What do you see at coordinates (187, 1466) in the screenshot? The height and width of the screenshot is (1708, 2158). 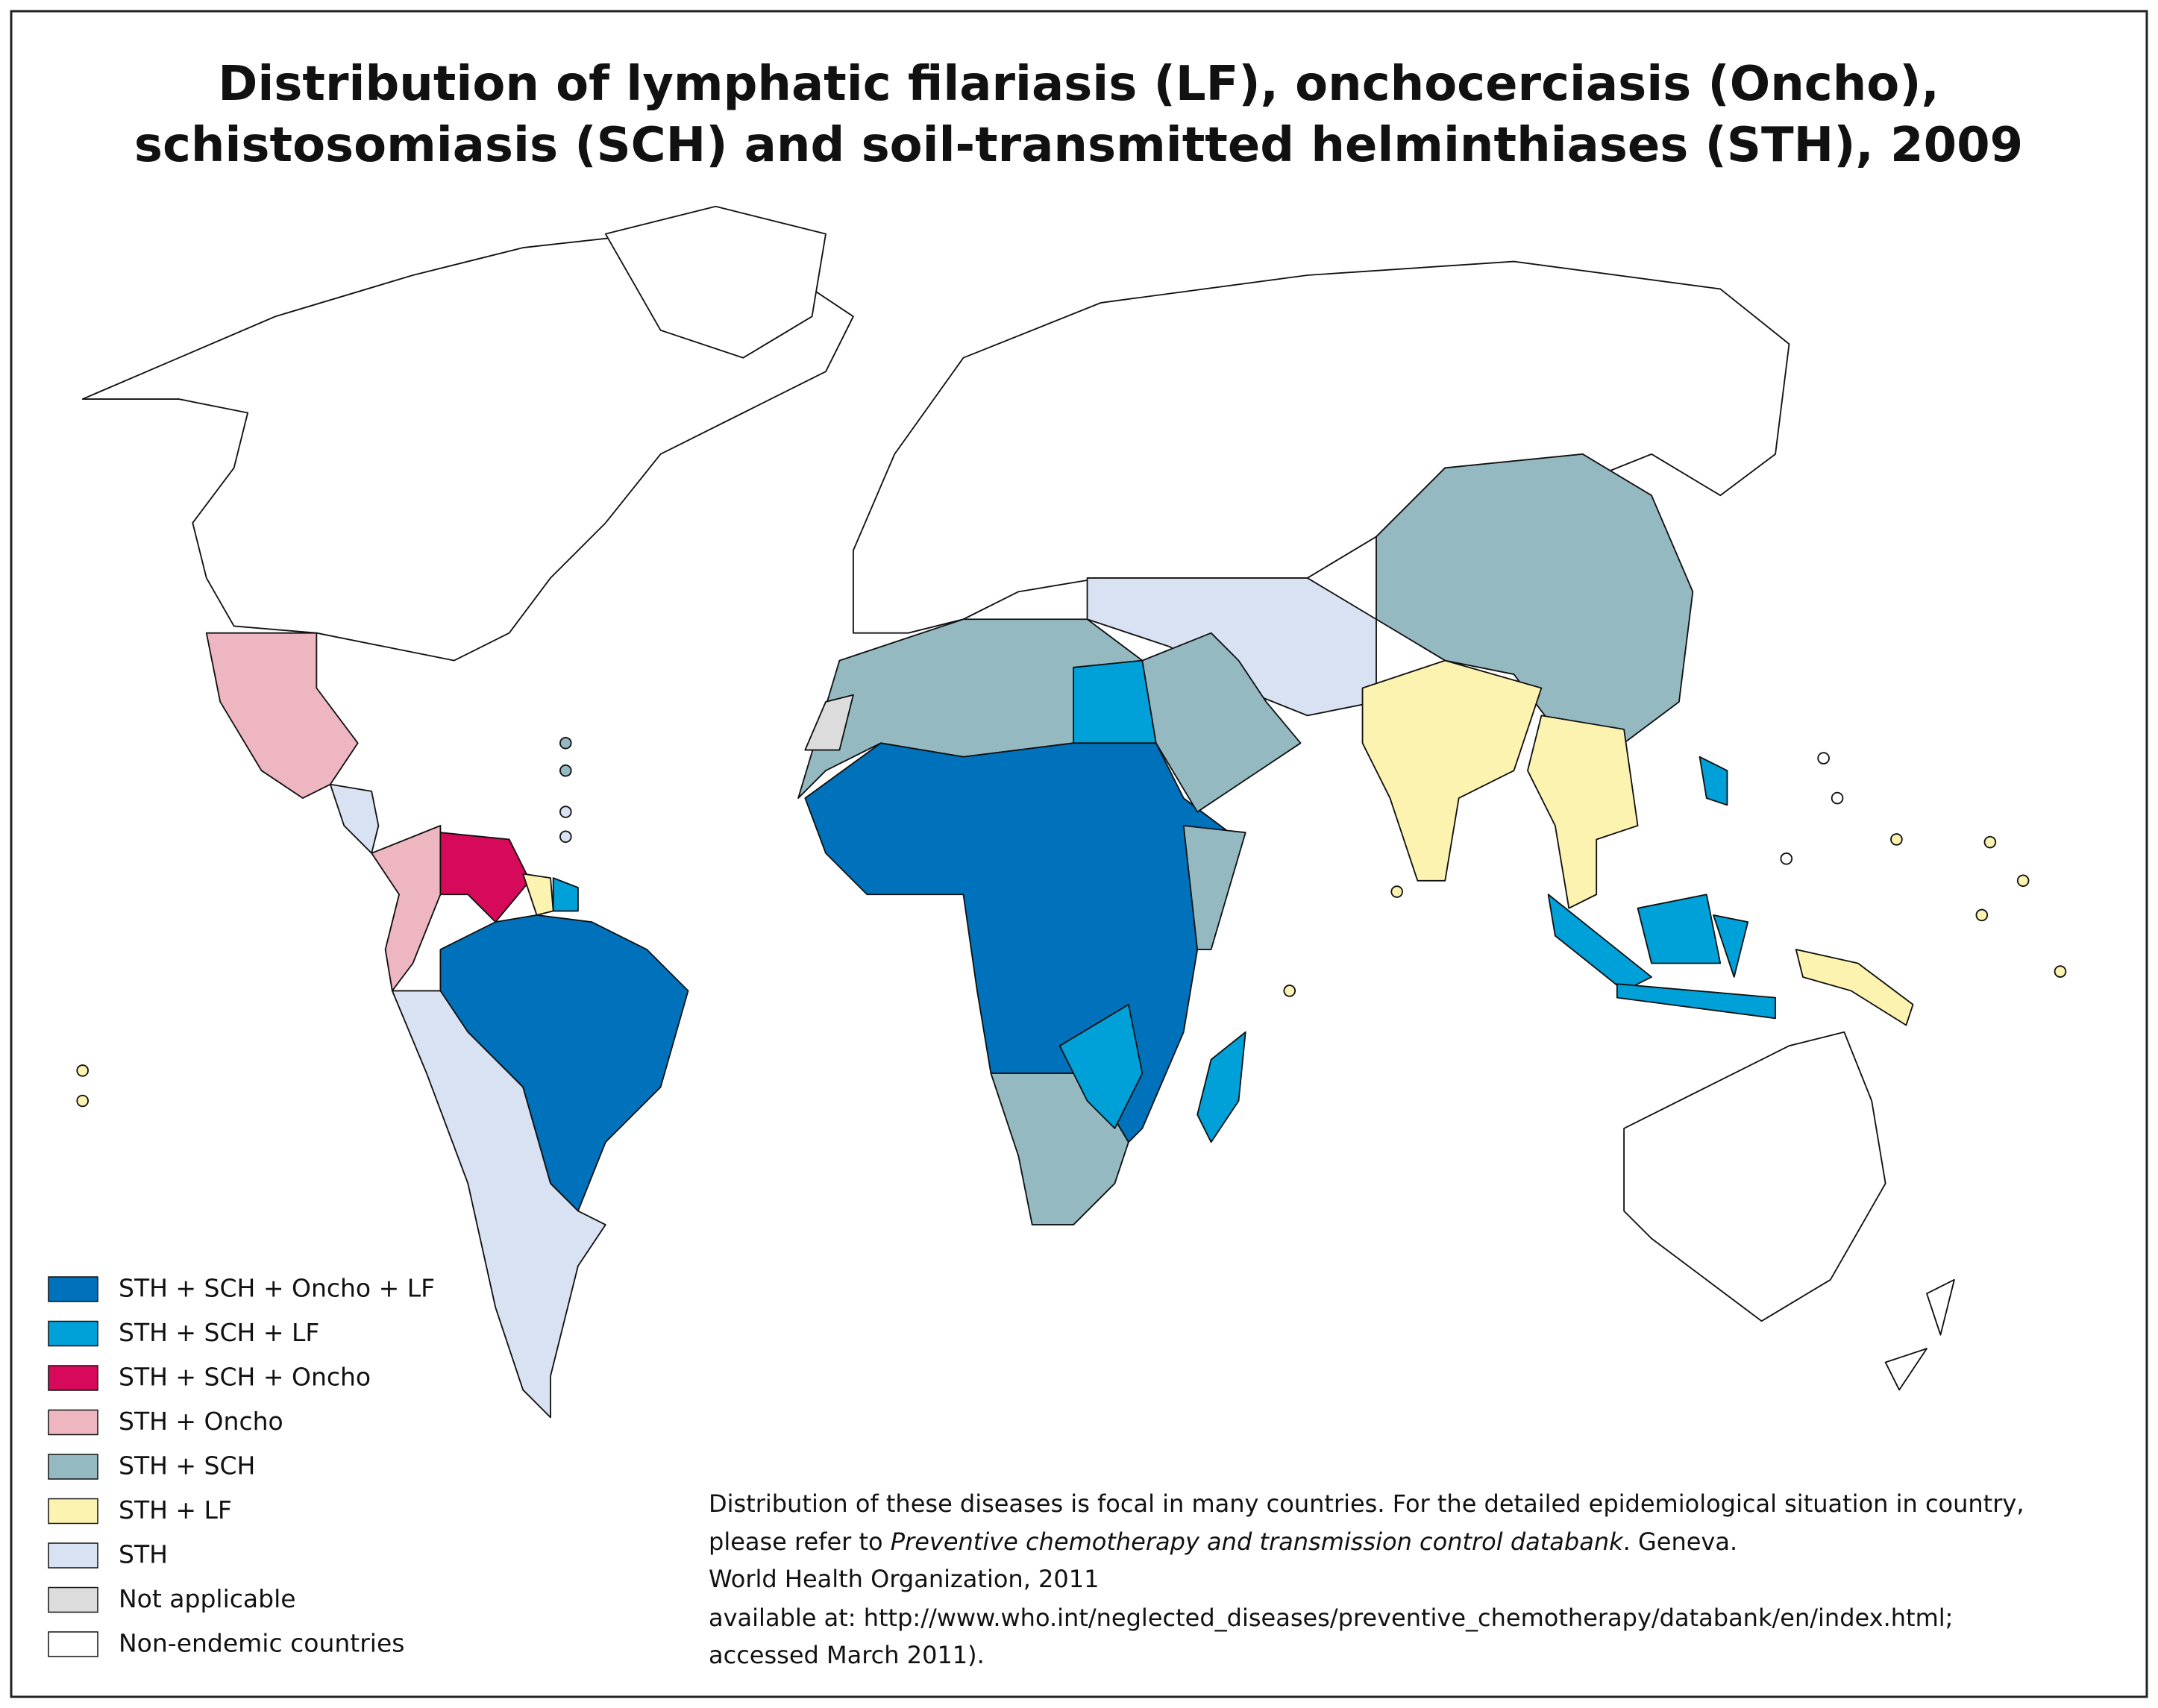 I see `legend-label: STH + SCH` at bounding box center [187, 1466].